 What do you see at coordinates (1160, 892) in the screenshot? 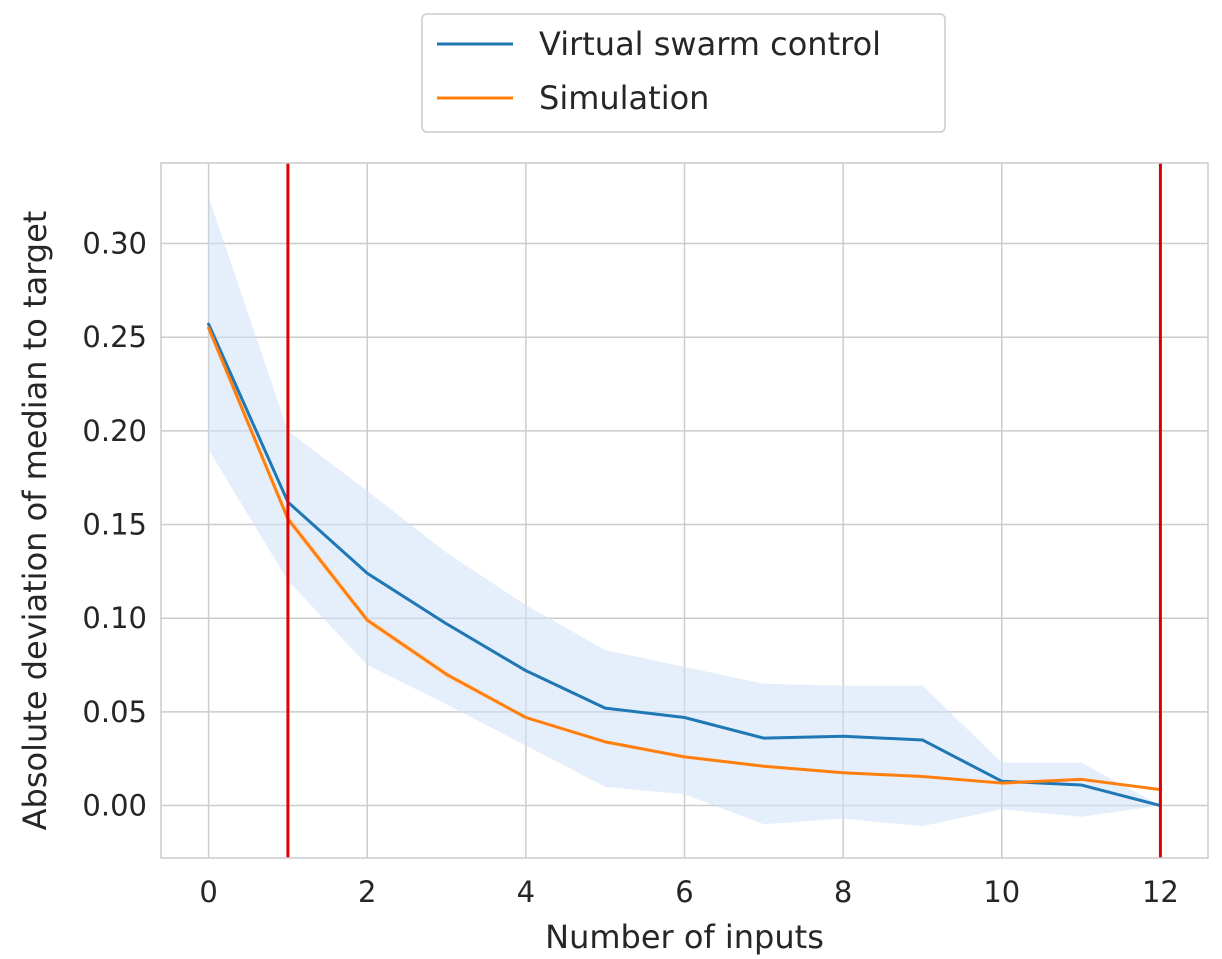
I see `x-tick-label: 12` at bounding box center [1160, 892].